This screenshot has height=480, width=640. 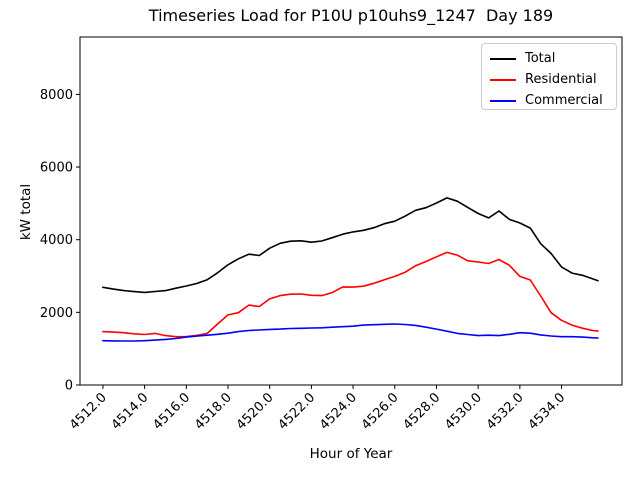 I want to click on legend-label-total: Total, so click(x=540, y=58).